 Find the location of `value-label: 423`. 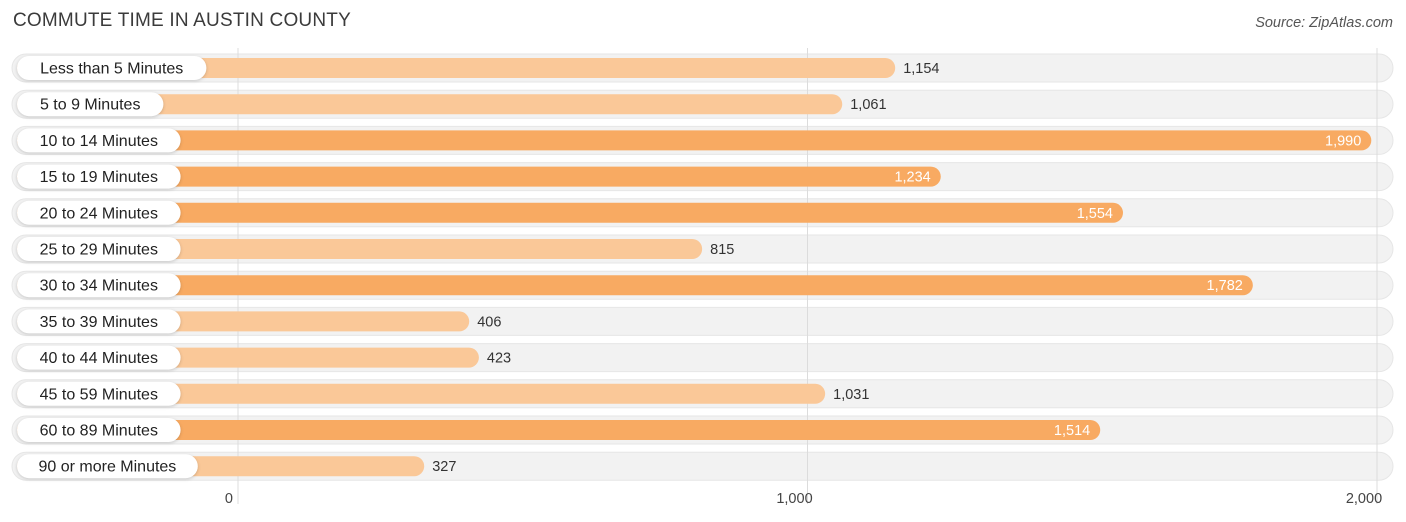

value-label: 423 is located at coordinates (499, 359).